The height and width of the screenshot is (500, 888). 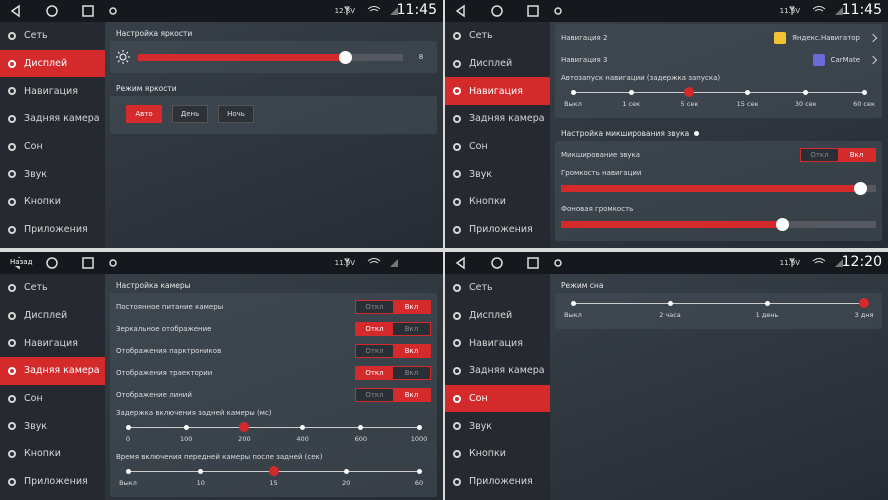 What do you see at coordinates (270, 57) in the screenshot?
I see `brightness-slider` at bounding box center [270, 57].